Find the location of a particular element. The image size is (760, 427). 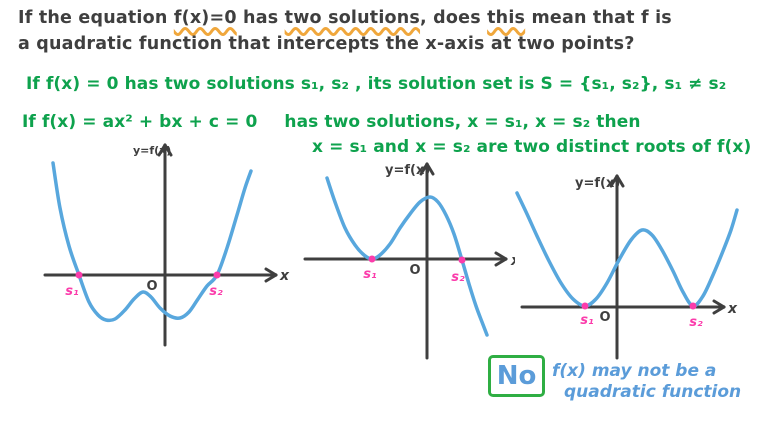

question-segment: , does is located at coordinates (454, 18).